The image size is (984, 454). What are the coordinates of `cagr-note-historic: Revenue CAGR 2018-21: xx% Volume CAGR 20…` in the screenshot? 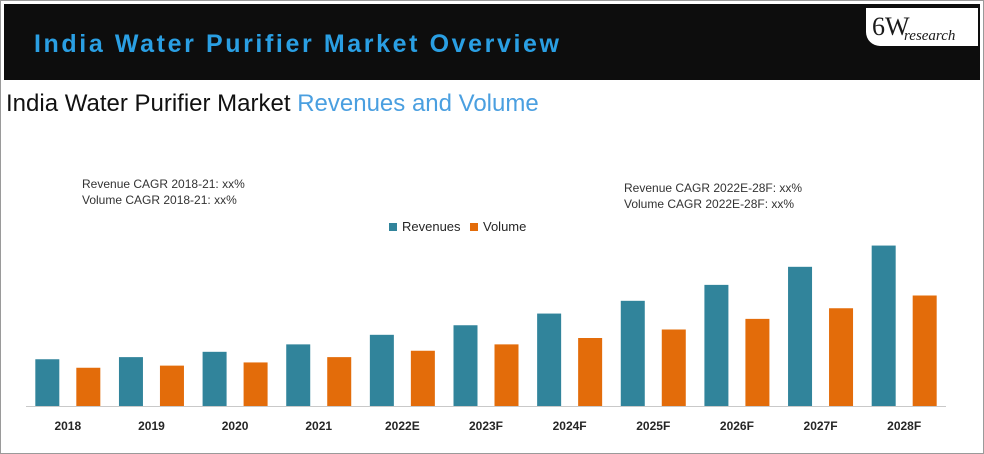 It's located at (163, 192).